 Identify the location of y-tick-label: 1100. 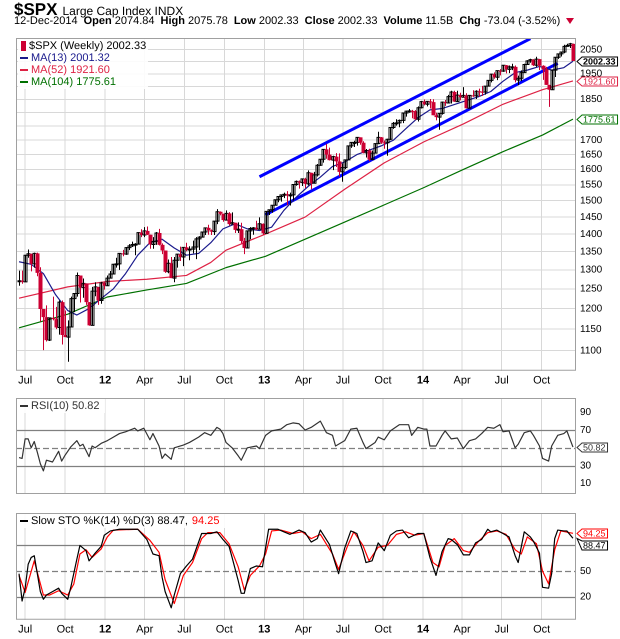
(591, 350).